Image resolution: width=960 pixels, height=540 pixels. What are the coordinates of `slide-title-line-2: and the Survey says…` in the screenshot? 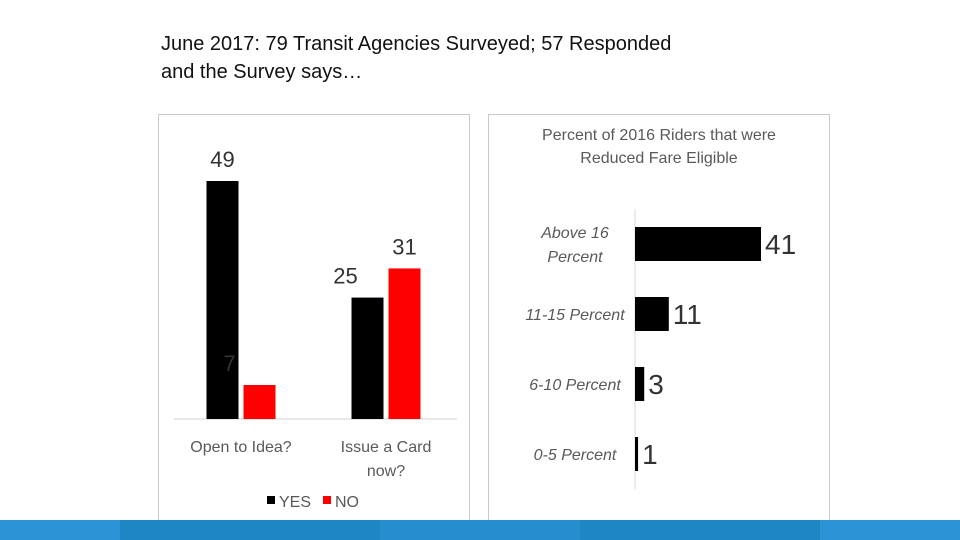 It's located at (262, 72).